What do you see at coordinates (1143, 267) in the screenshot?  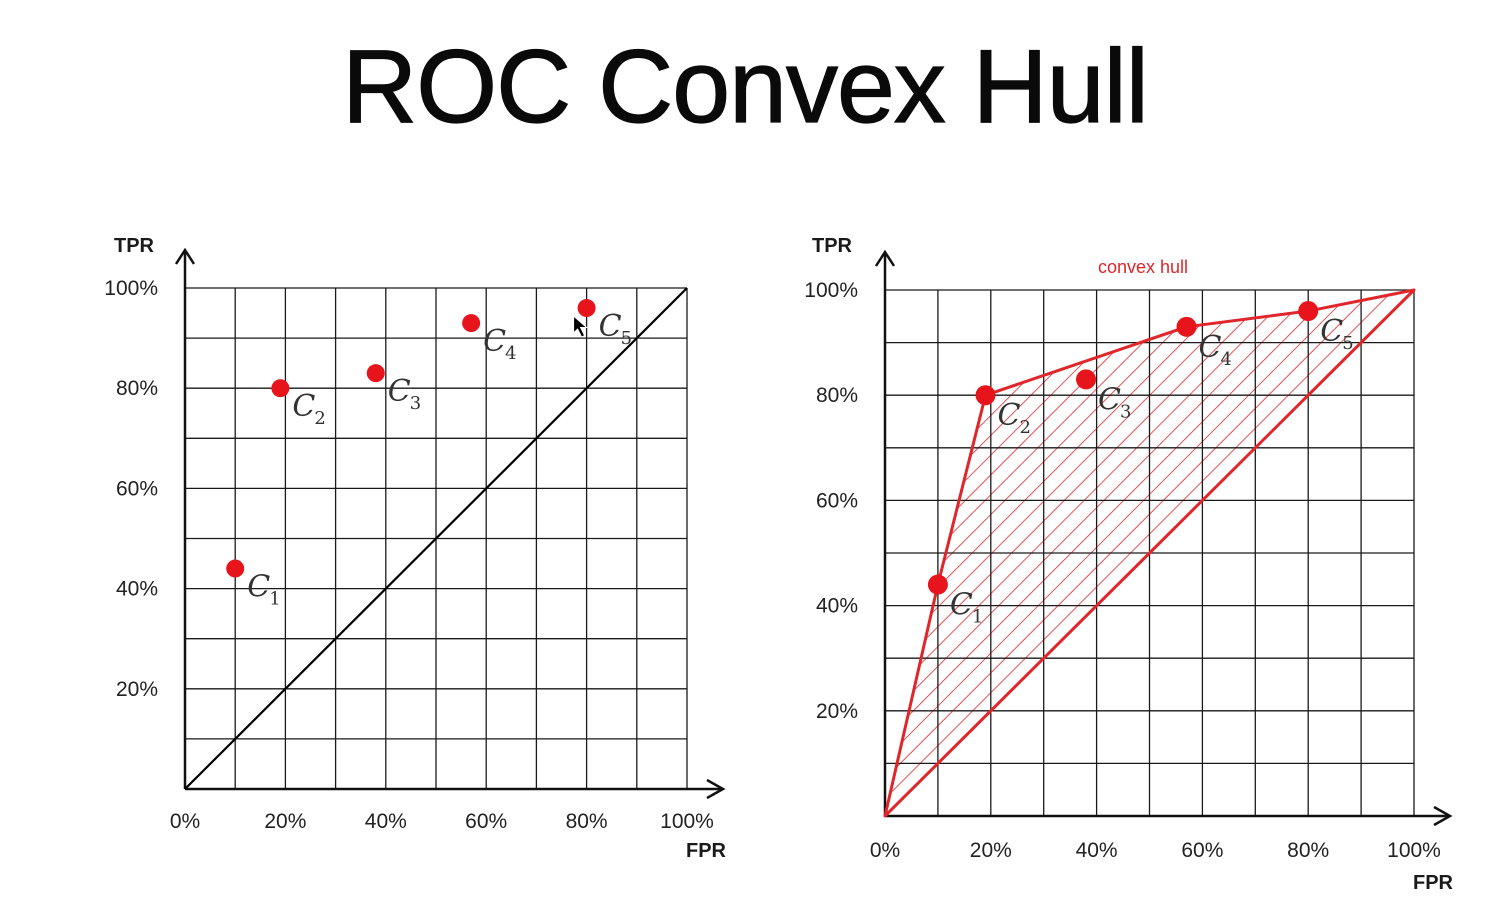 I see `hull-label: convex hull` at bounding box center [1143, 267].